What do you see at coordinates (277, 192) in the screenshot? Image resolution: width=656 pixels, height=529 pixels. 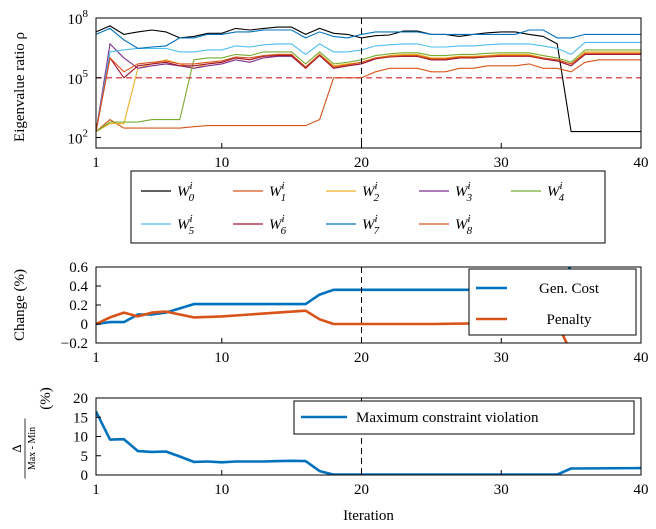 I see `legend-label-w1: Wi 1` at bounding box center [277, 192].